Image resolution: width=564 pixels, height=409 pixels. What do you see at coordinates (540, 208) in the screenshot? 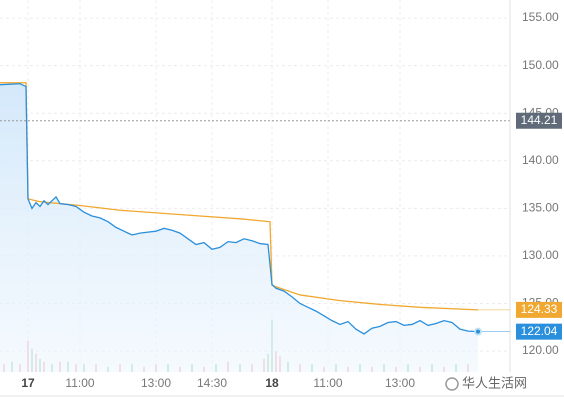
I see `y-tick-label: 135.00` at bounding box center [540, 208].